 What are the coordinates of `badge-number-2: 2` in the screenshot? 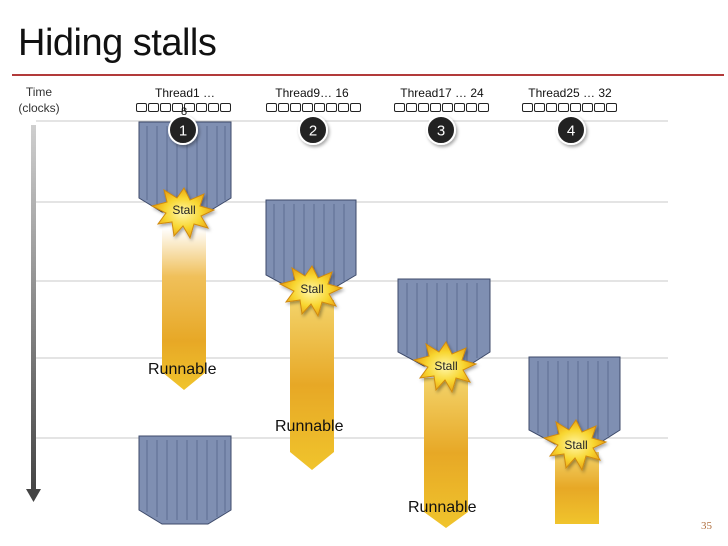 It's located at (313, 131).